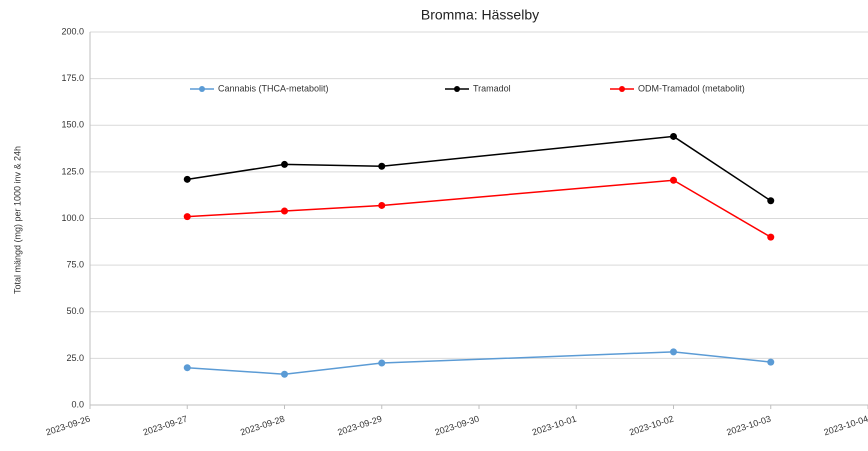 The width and height of the screenshot is (868, 451). Describe the element at coordinates (72, 125) in the screenshot. I see `y-tick-label: 150.0` at that location.